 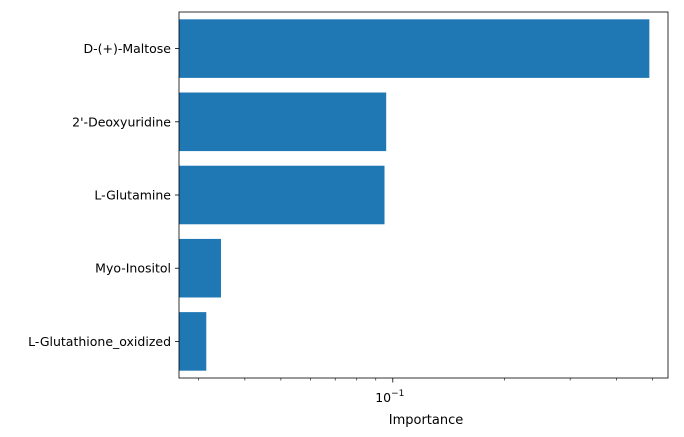 What do you see at coordinates (426, 420) in the screenshot?
I see `x-axis-label: Importance` at bounding box center [426, 420].